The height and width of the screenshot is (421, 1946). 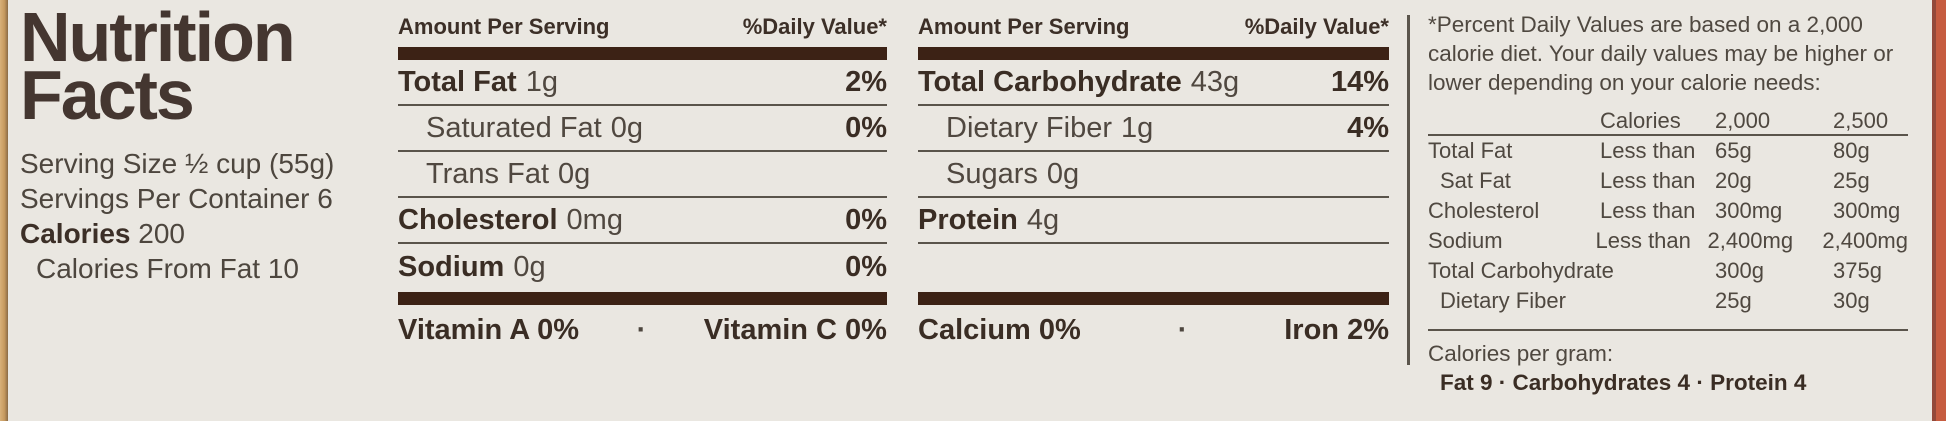 I want to click on nutrient-amount: 4g, so click(x=1043, y=219).